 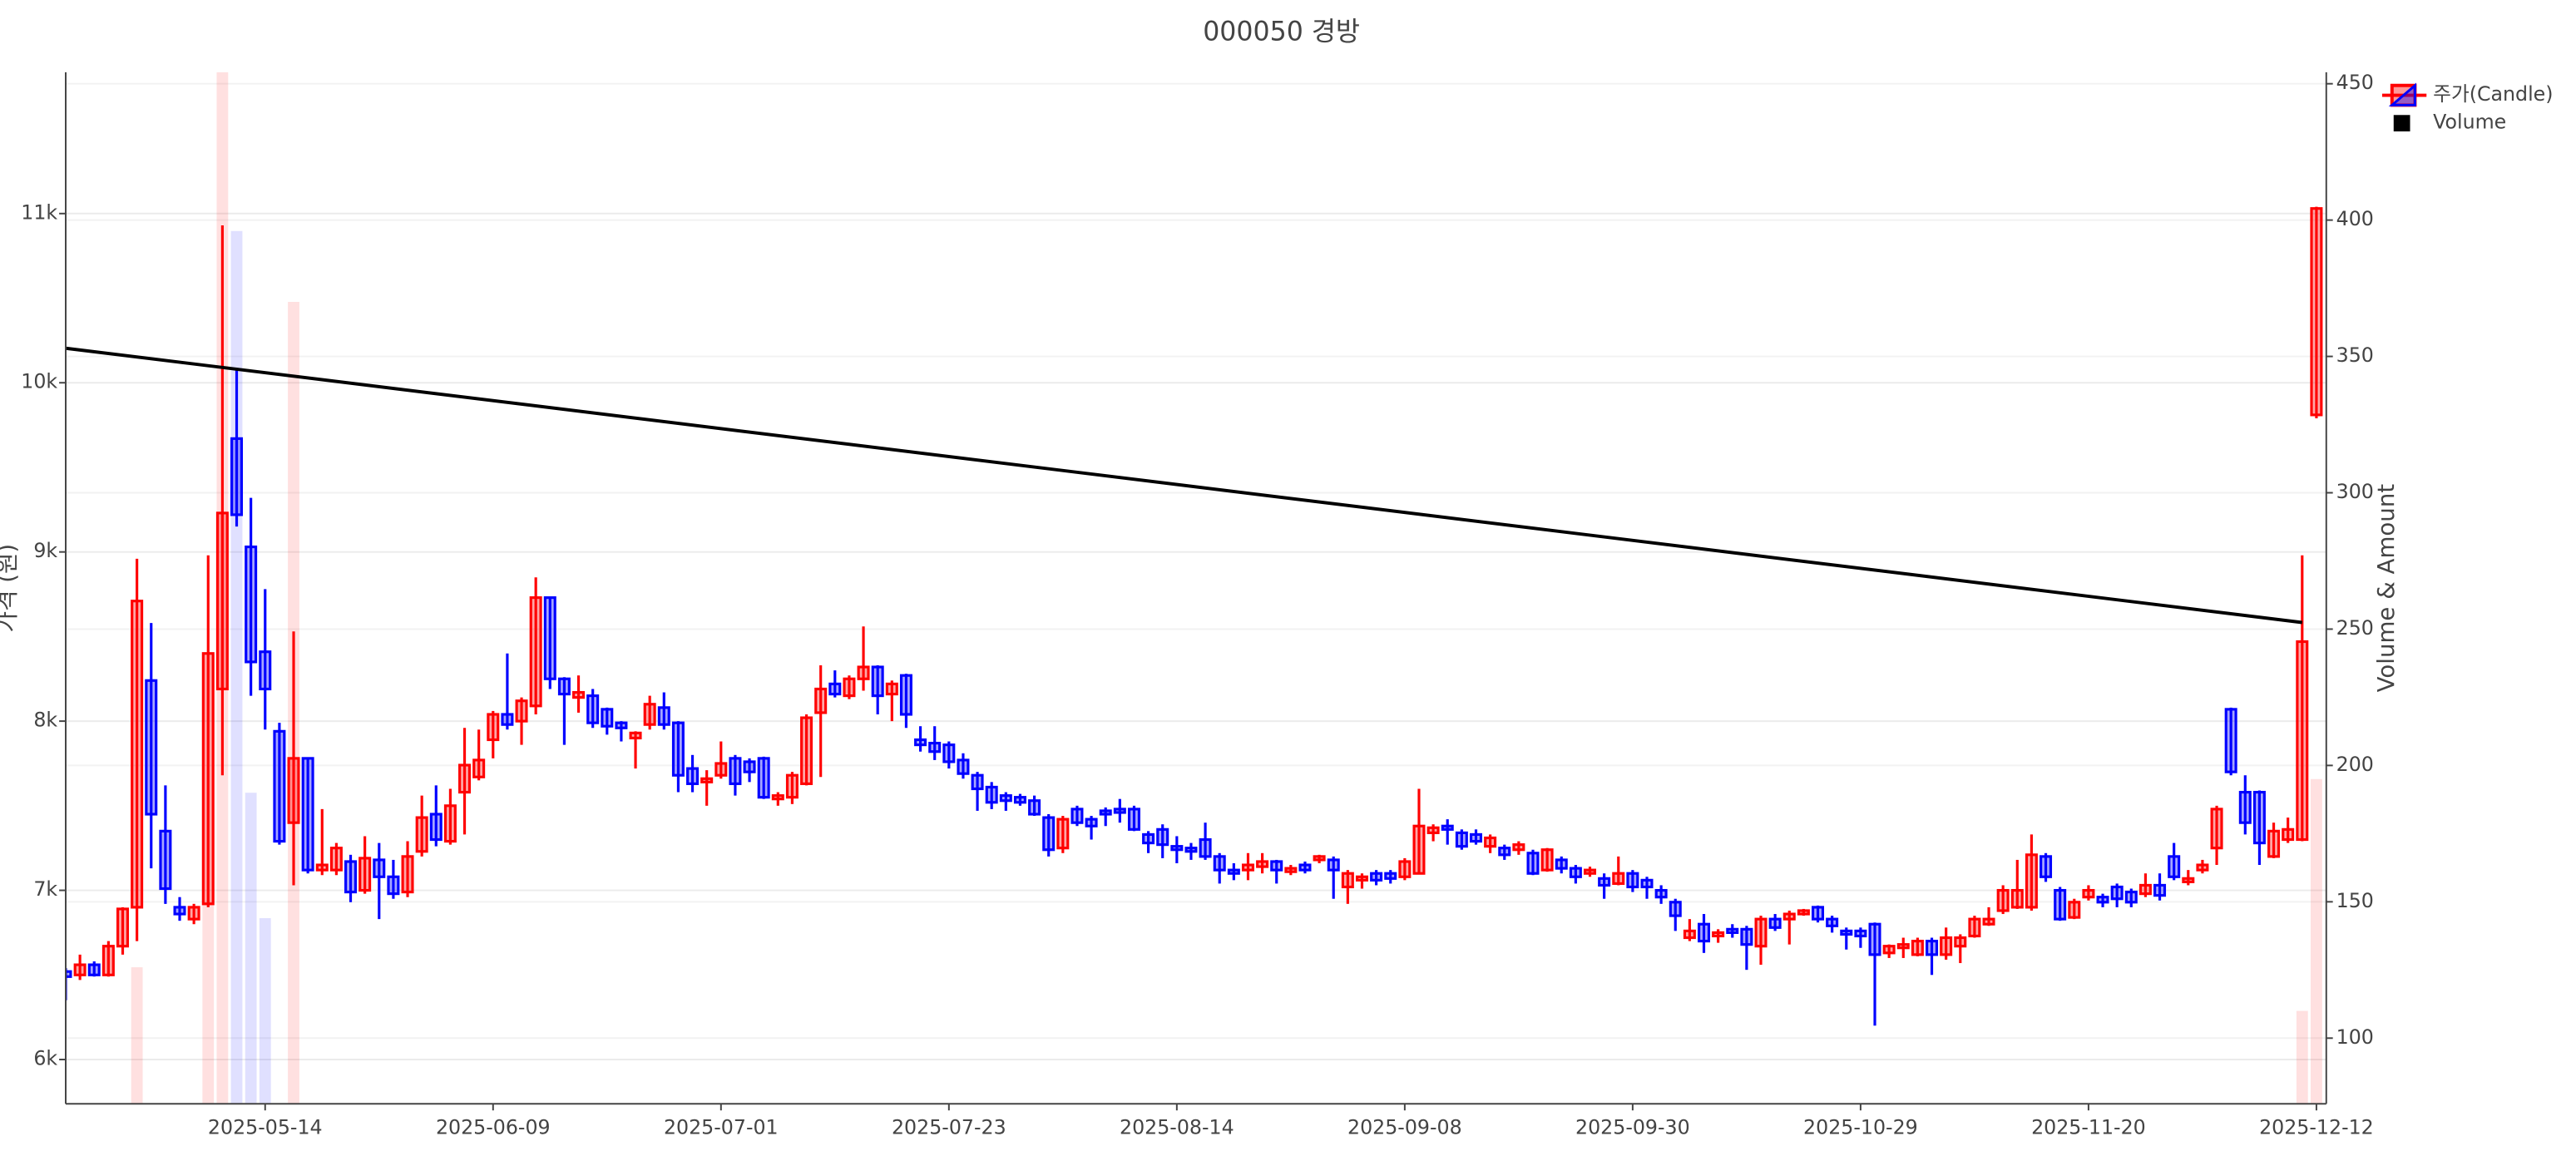 What do you see at coordinates (494, 1127) in the screenshot?
I see `x-tick-label: 2025-06-09` at bounding box center [494, 1127].